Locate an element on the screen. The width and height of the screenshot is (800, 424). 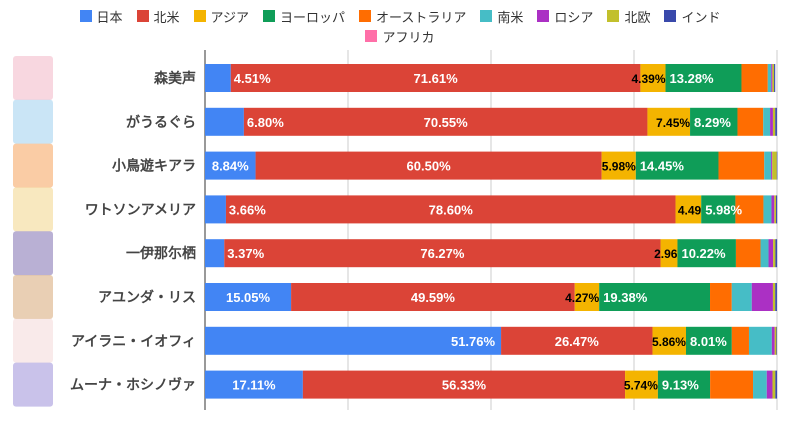
legend-label: 南米 is located at coordinates (510, 17).